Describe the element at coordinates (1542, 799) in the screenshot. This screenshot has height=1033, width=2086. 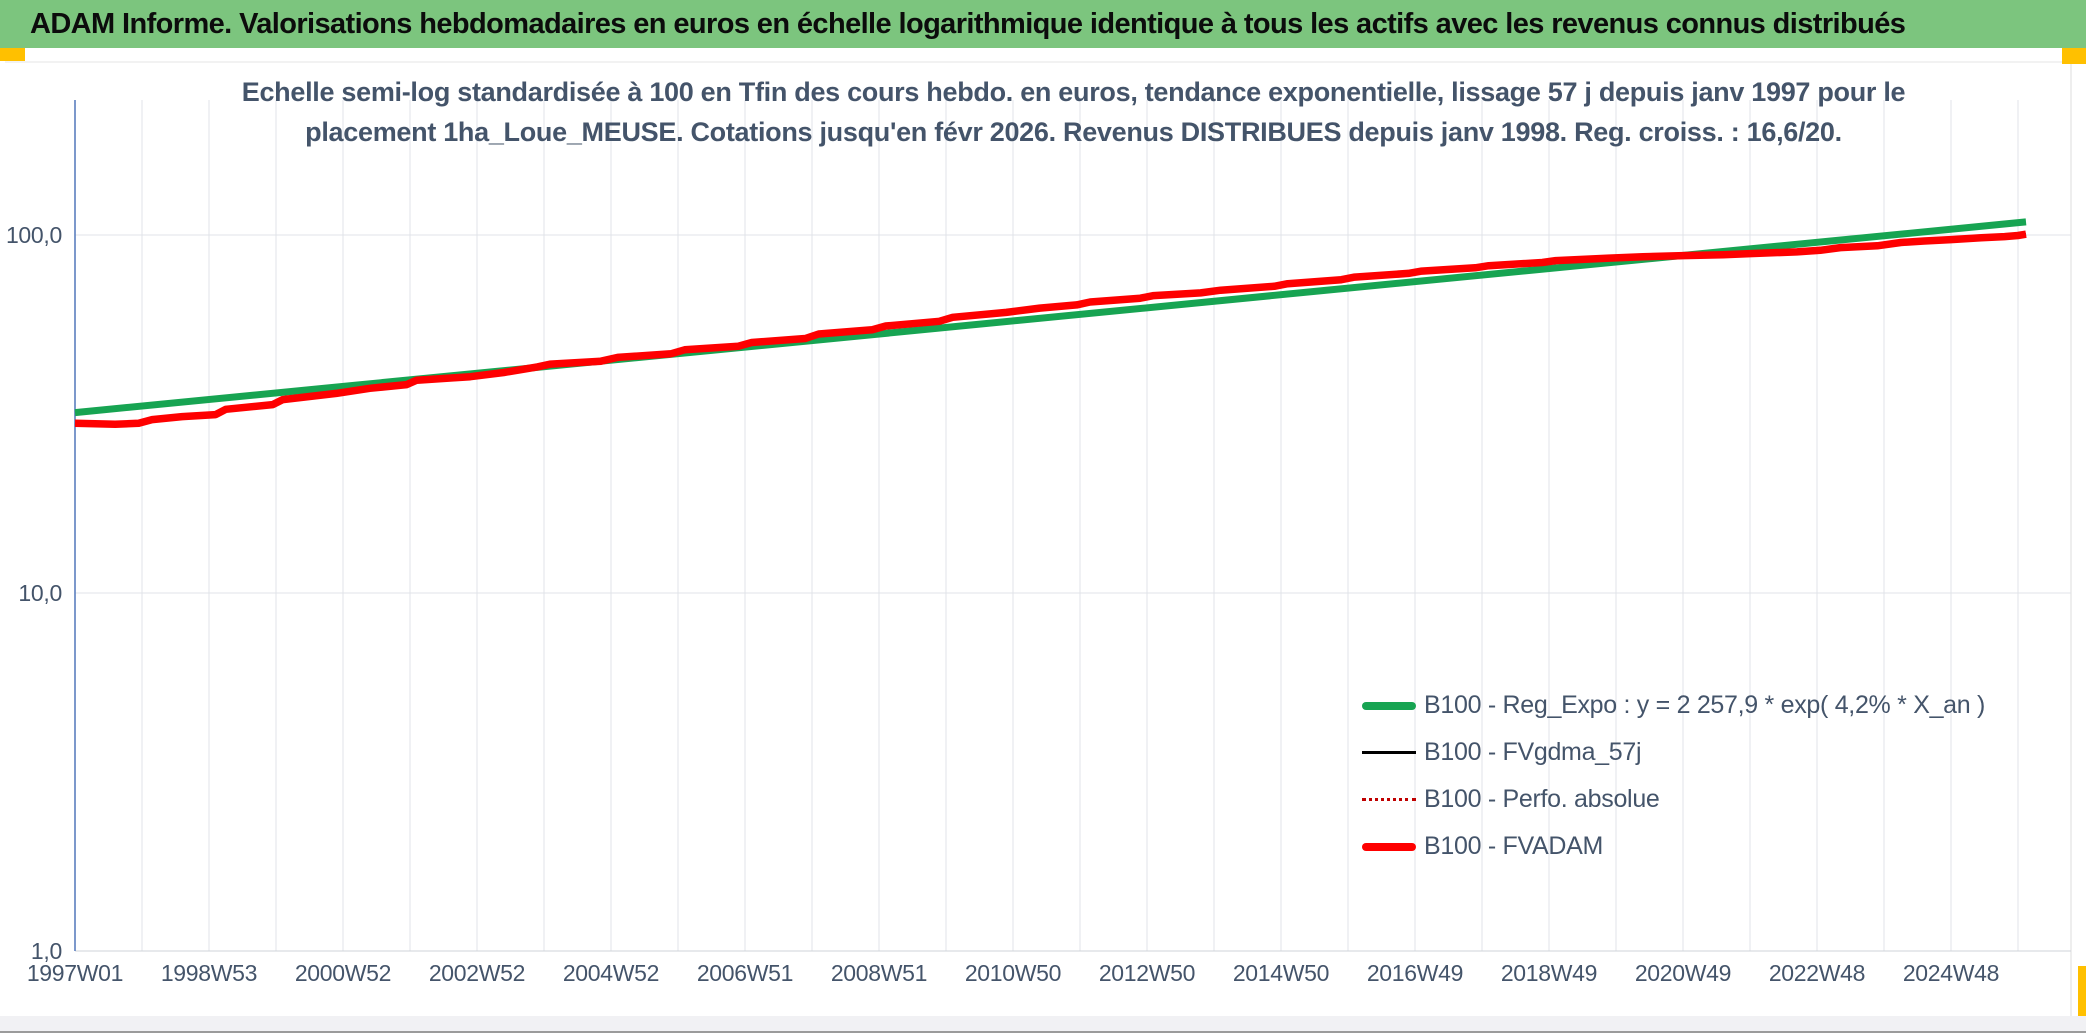
I see `legend-label: B100 - Perfo. absolue` at that location.